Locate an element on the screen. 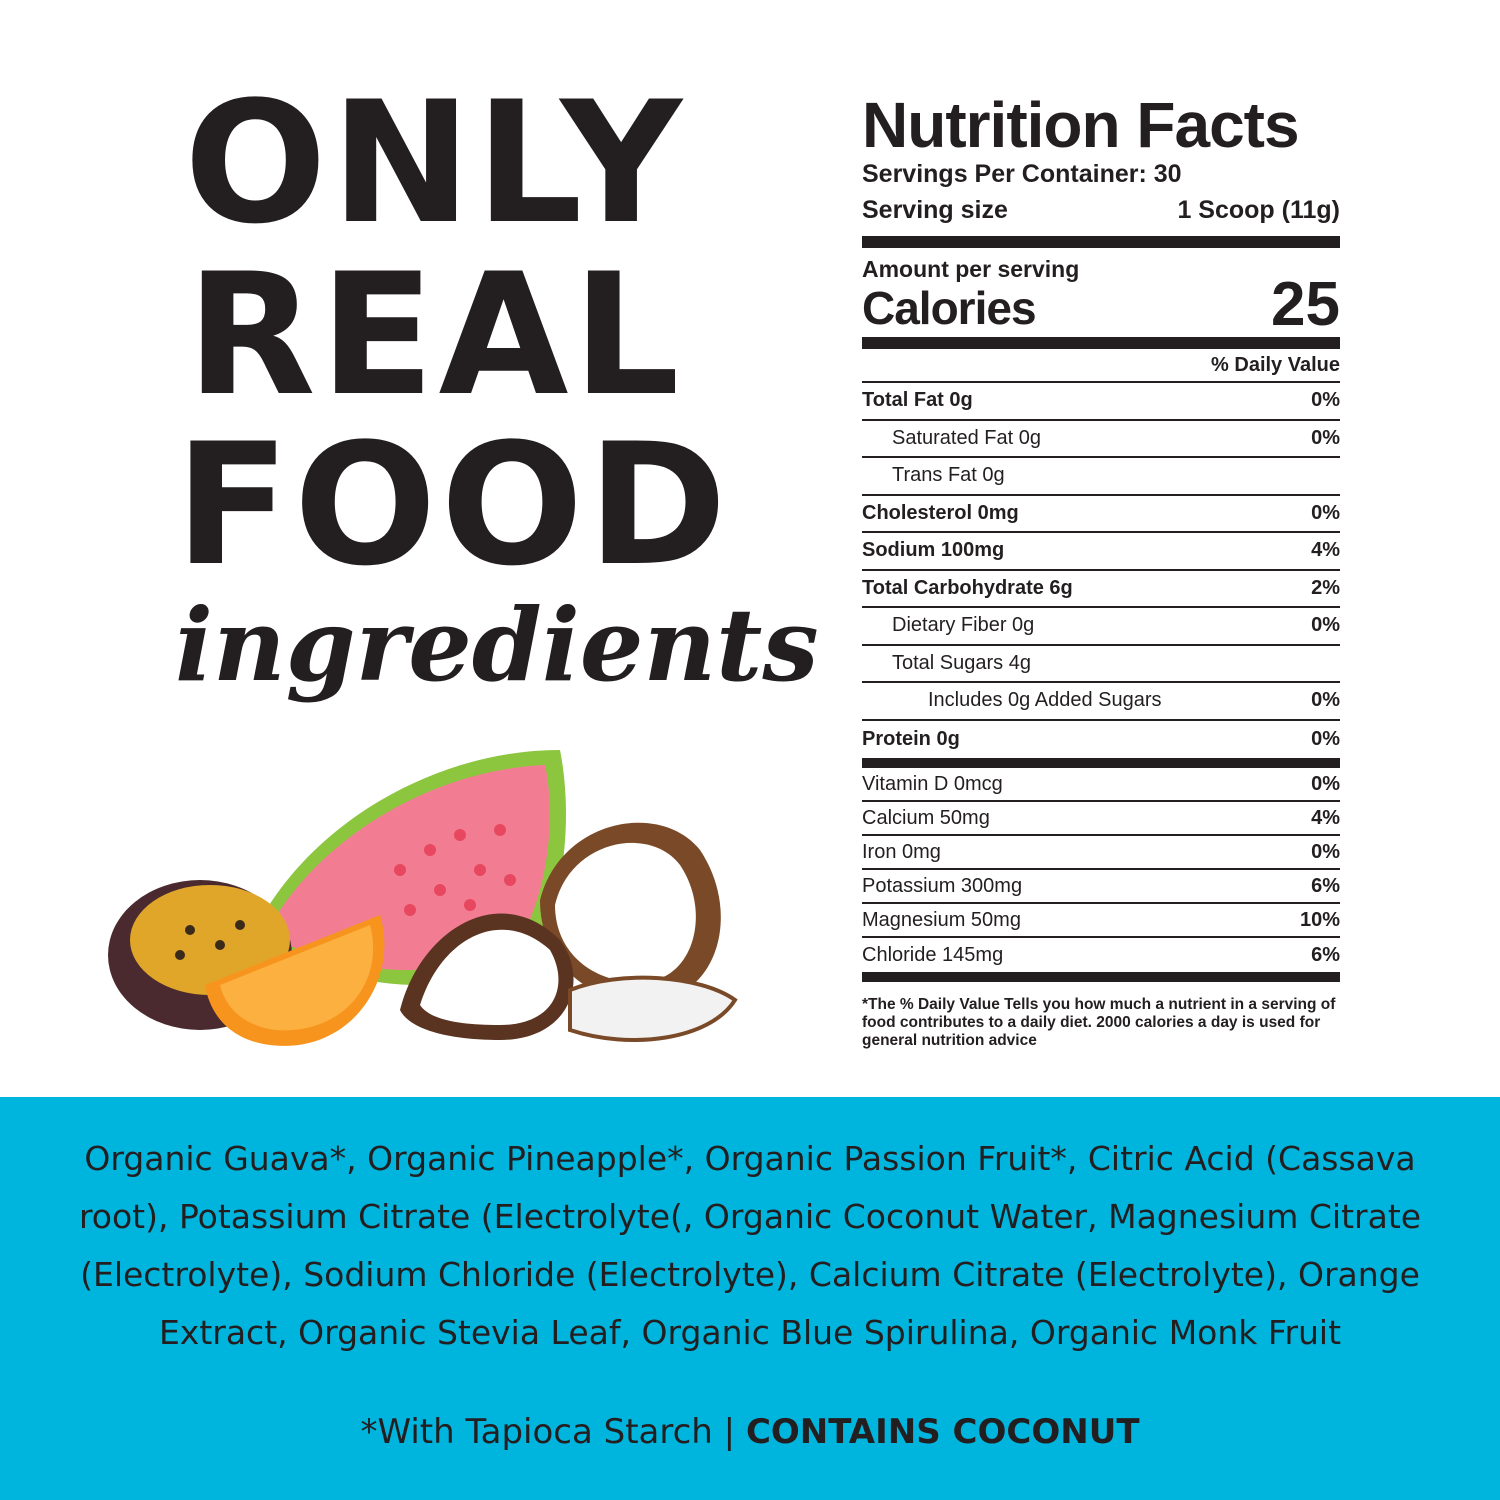  nutrient-label: Protein 0g is located at coordinates (911, 738).